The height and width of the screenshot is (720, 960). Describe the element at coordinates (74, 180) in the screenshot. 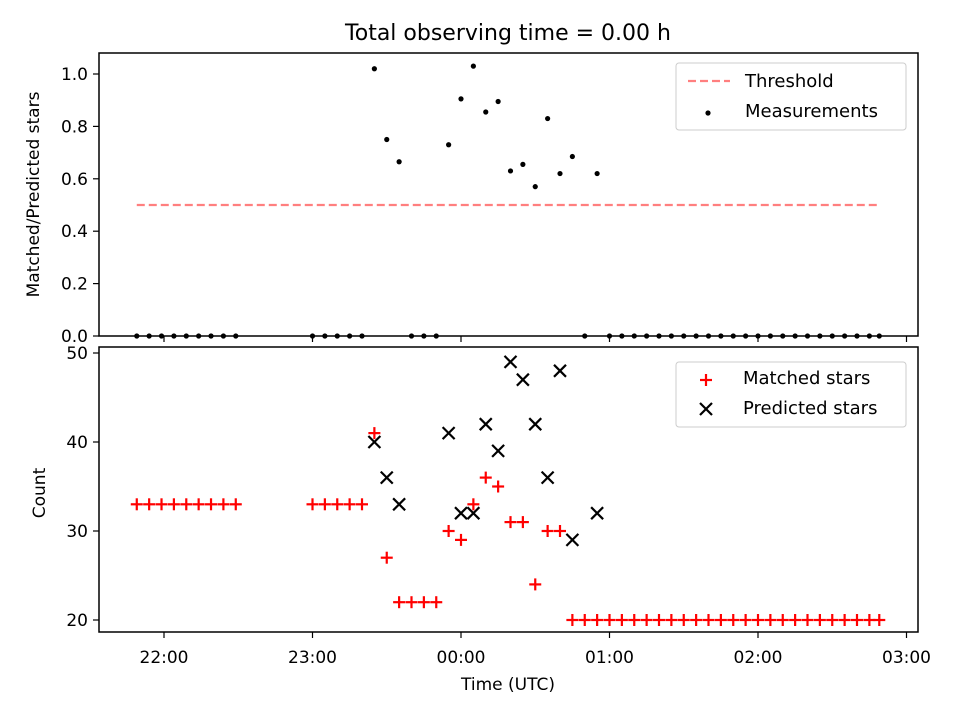

I see `top-ytick-label: 0.6` at that location.